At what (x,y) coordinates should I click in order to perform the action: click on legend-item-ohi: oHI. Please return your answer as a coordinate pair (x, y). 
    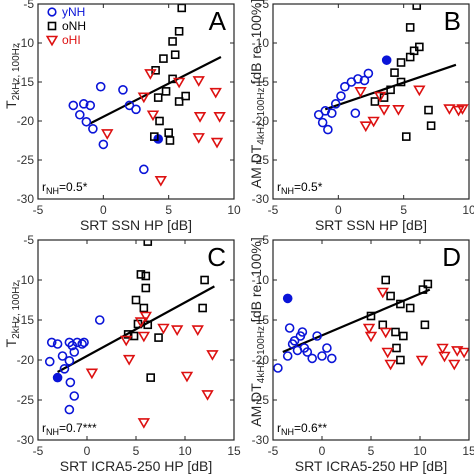
    Looking at the image, I should click on (63, 40).